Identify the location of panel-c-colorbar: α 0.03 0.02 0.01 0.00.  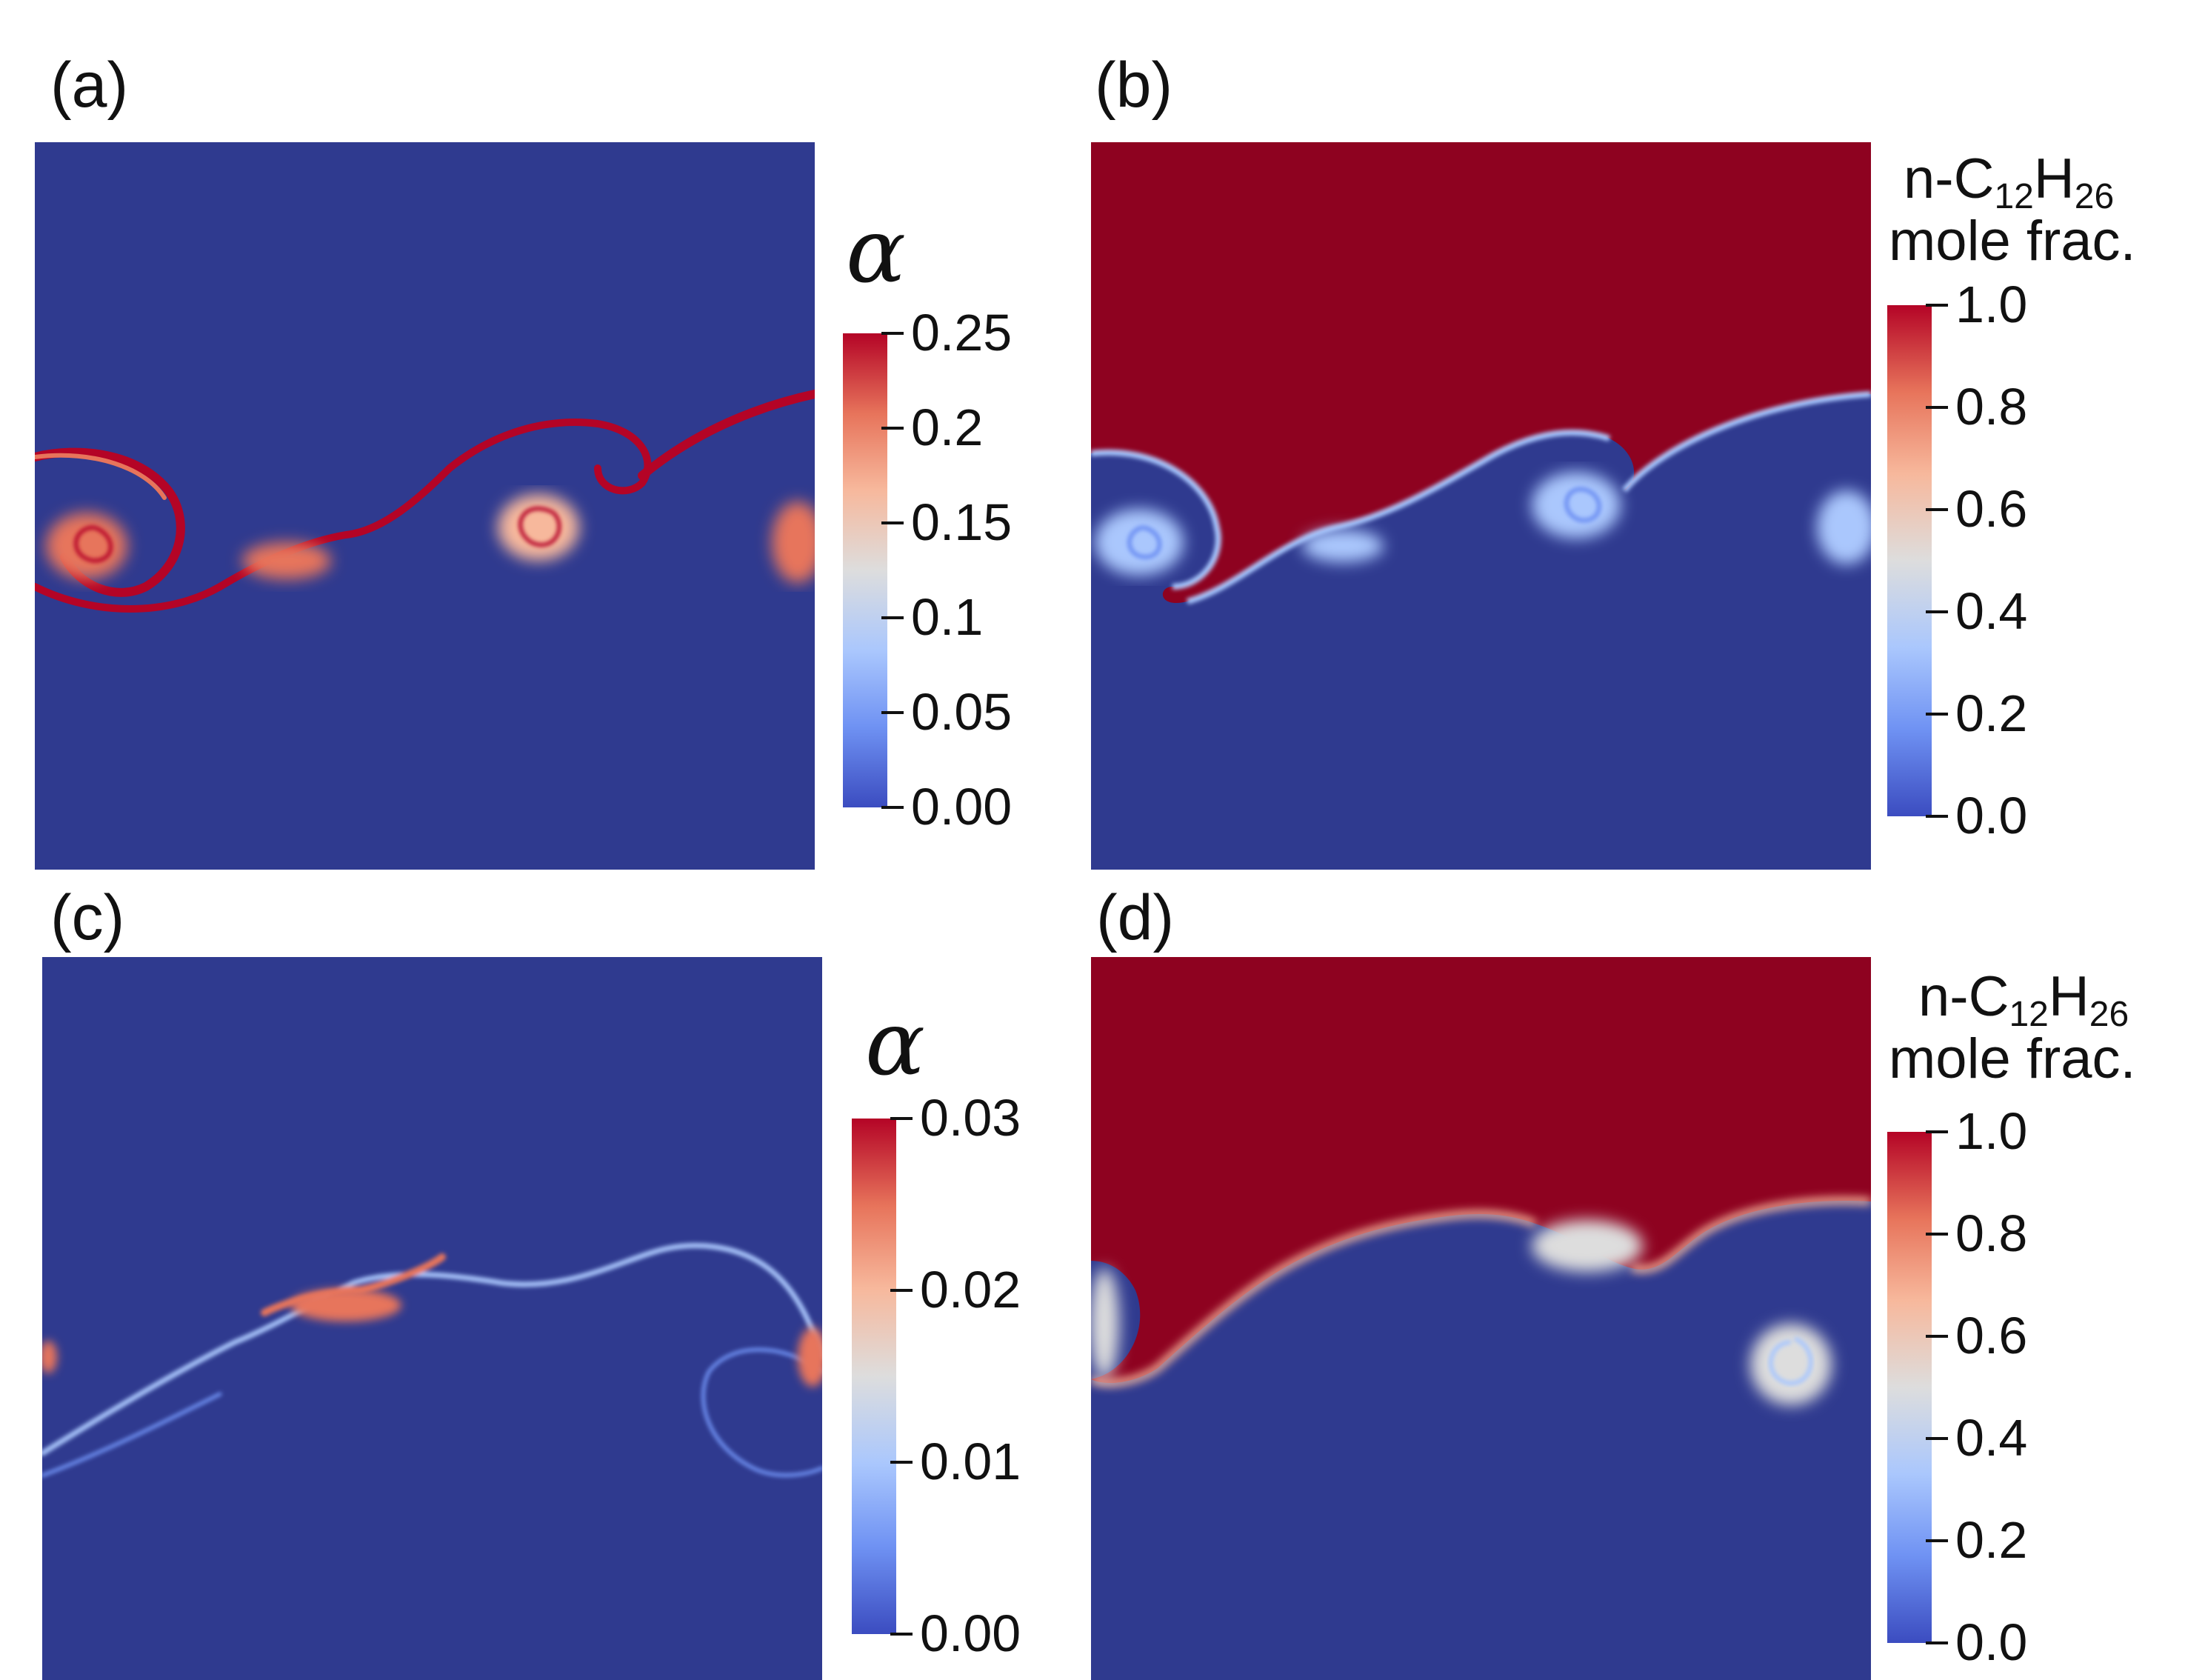
(966, 1326).